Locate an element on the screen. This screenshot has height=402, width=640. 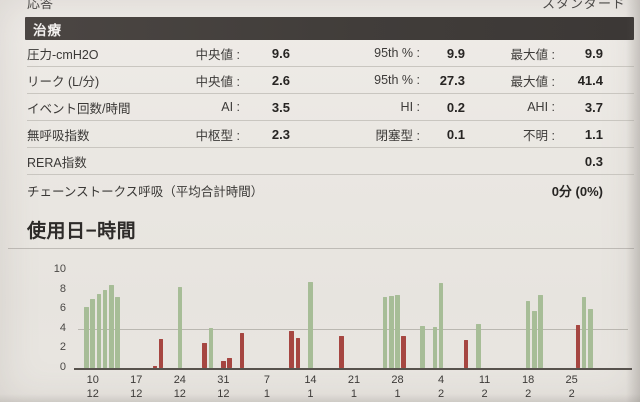
metric-label: 無呼吸指数 is located at coordinates (58, 135).